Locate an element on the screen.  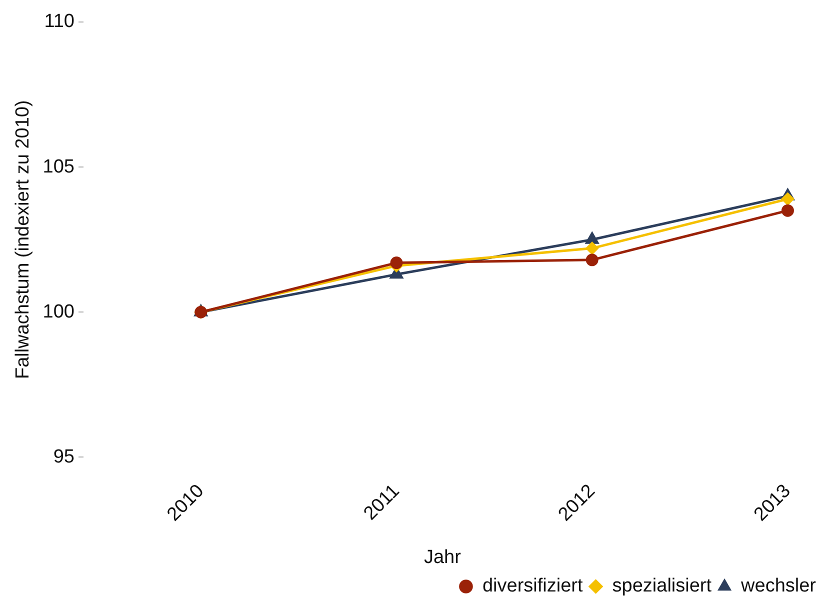
y-axis-title: Fallwachstum (indexiert zu 2010) is located at coordinates (23, 239).